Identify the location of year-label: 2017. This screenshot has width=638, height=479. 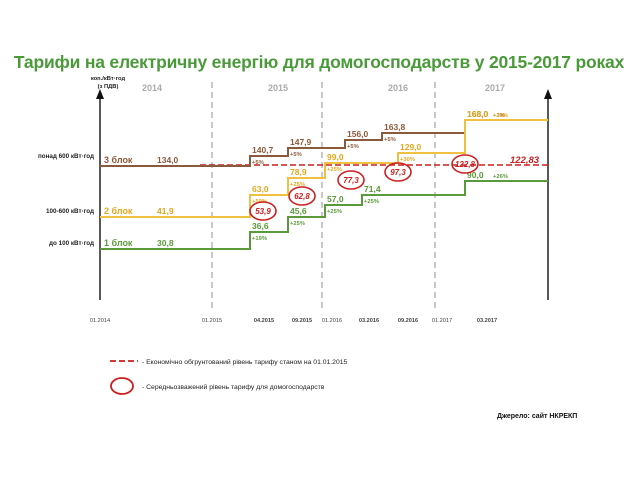
(495, 88).